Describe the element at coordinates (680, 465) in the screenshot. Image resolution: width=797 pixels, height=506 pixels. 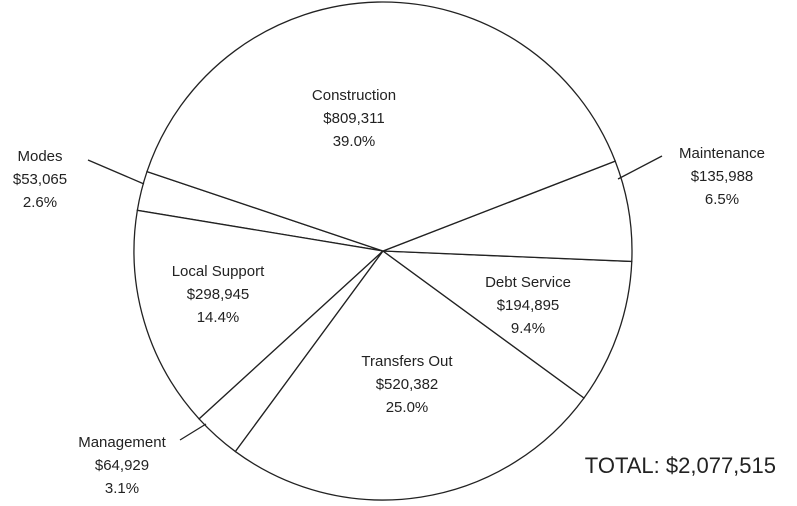
I see `total-label: TOTAL: $2,077,515` at that location.